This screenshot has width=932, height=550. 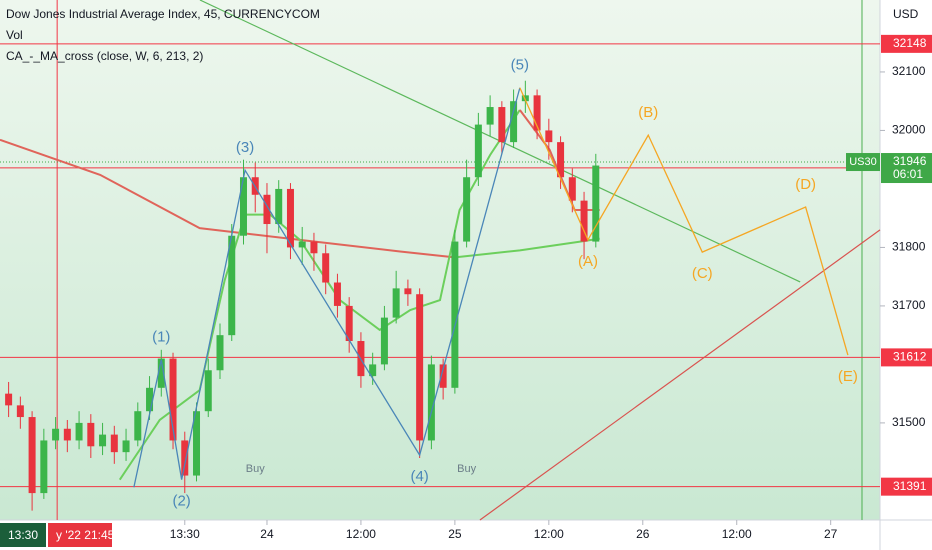 What do you see at coordinates (909, 71) in the screenshot?
I see `y-tick-label: 32100` at bounding box center [909, 71].